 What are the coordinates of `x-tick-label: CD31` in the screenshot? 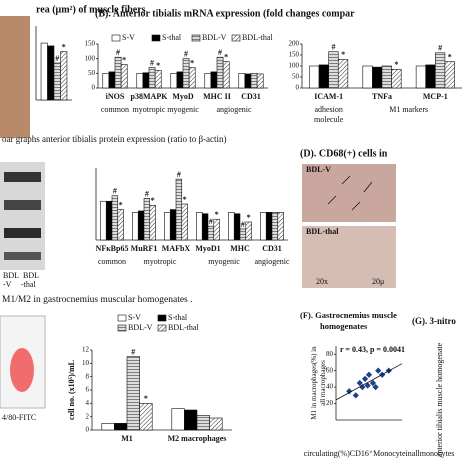 It's located at (272, 248).